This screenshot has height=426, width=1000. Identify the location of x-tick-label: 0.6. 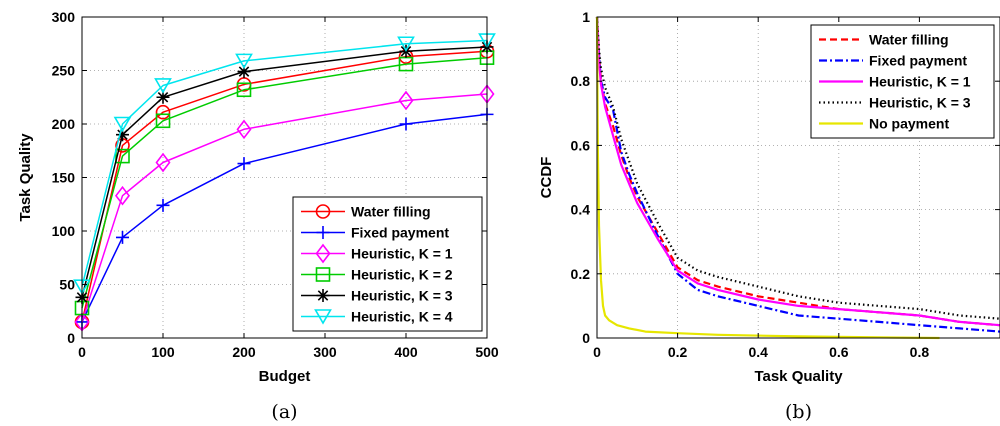
(839, 352).